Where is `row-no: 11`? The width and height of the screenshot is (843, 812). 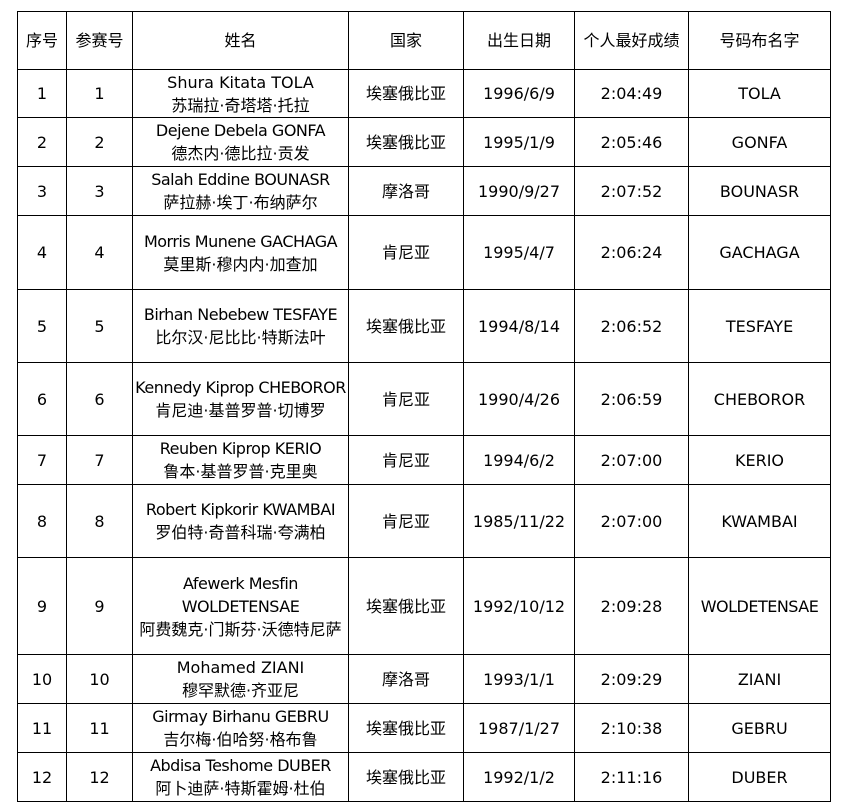
row-no: 11 is located at coordinates (42, 728).